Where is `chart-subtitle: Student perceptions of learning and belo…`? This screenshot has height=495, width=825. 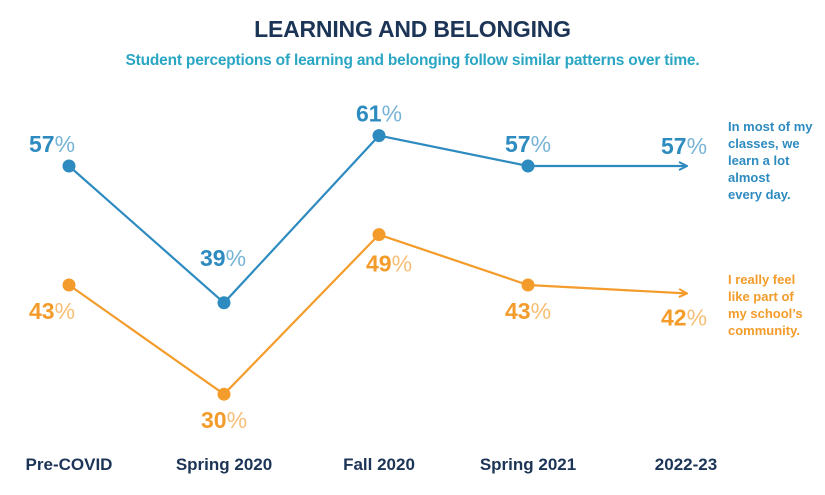 chart-subtitle: Student perceptions of learning and belo… is located at coordinates (412, 60).